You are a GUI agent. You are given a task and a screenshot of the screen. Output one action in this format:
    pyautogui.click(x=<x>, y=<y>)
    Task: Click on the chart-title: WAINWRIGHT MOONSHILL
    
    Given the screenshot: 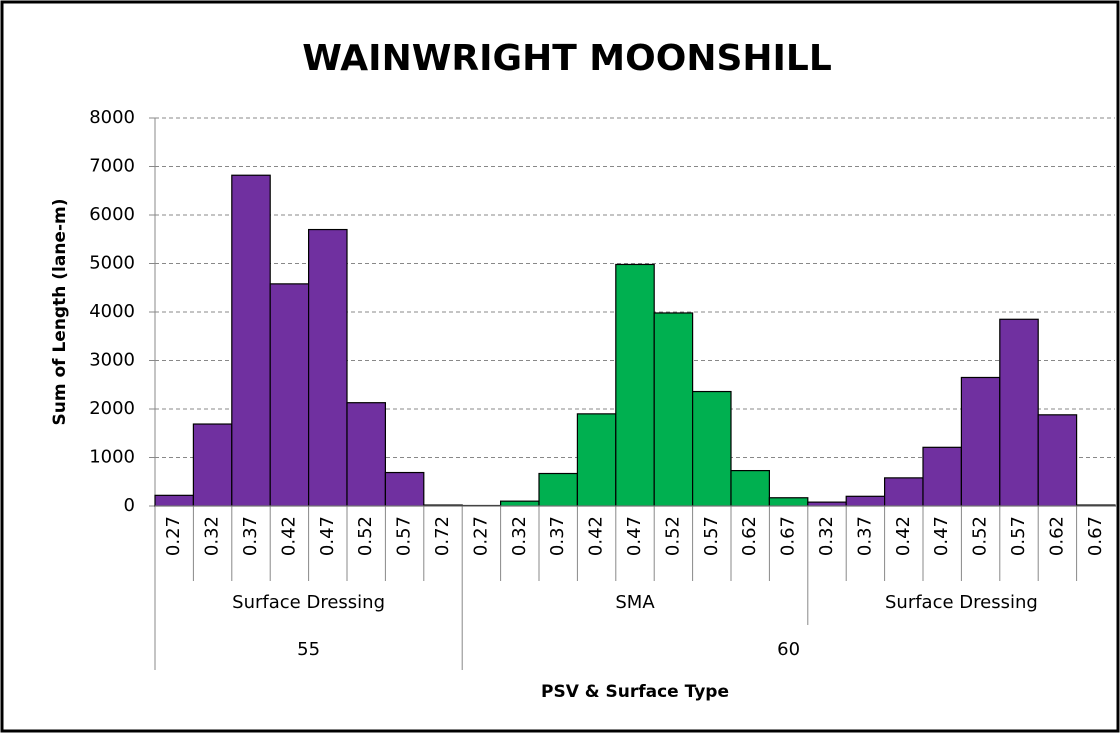 What is the action you would take?
    pyautogui.click(x=567, y=58)
    